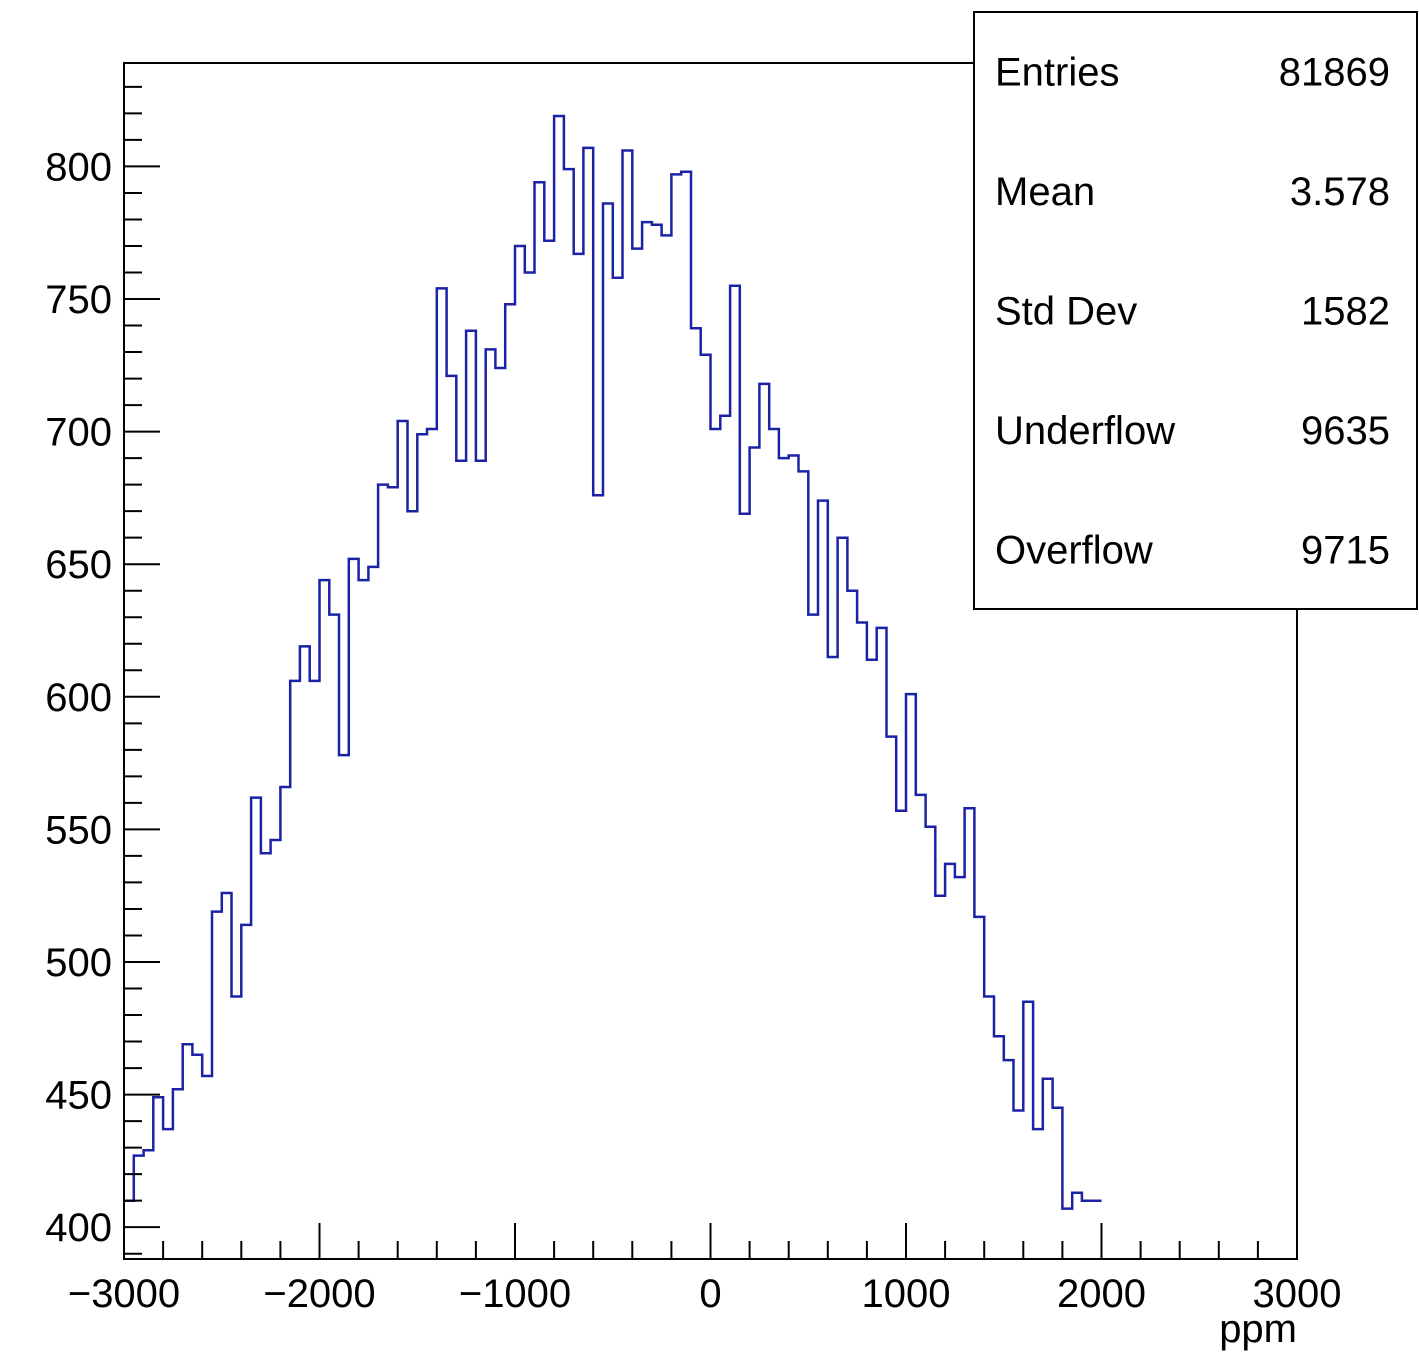  Describe the element at coordinates (710, 1294) in the screenshot. I see `x-tick-label: 0` at that location.